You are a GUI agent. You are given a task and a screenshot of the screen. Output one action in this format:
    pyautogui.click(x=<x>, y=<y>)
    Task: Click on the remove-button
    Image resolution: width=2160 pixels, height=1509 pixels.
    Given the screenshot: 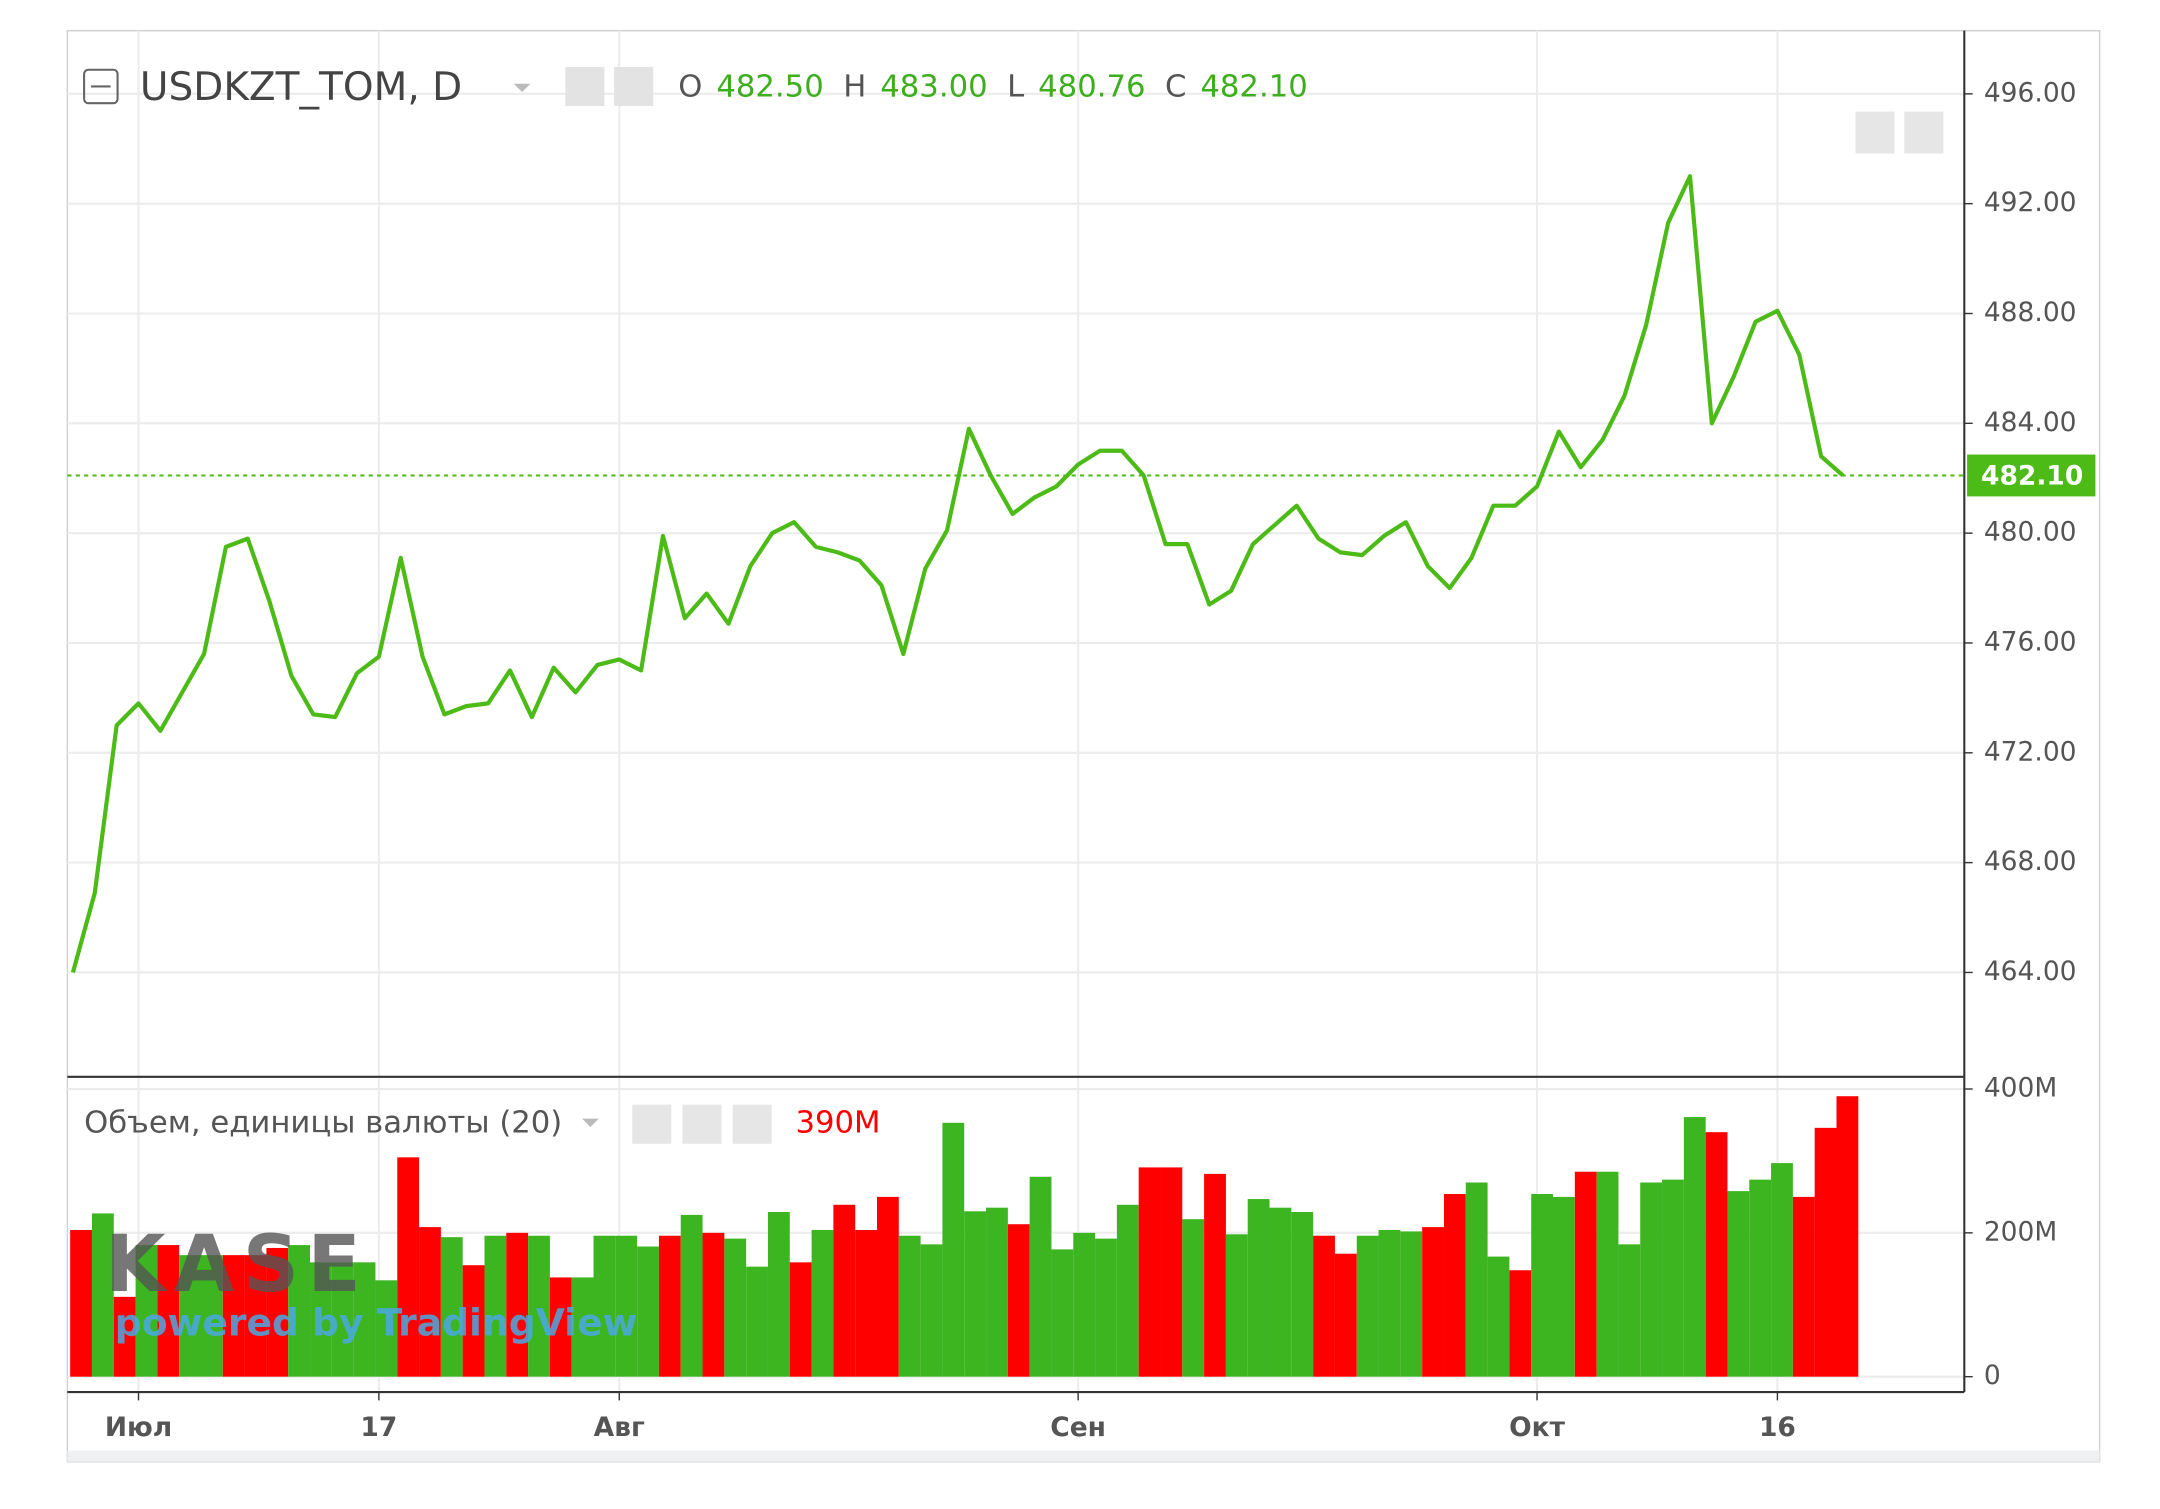 What is the action you would take?
    pyautogui.click(x=752, y=1124)
    